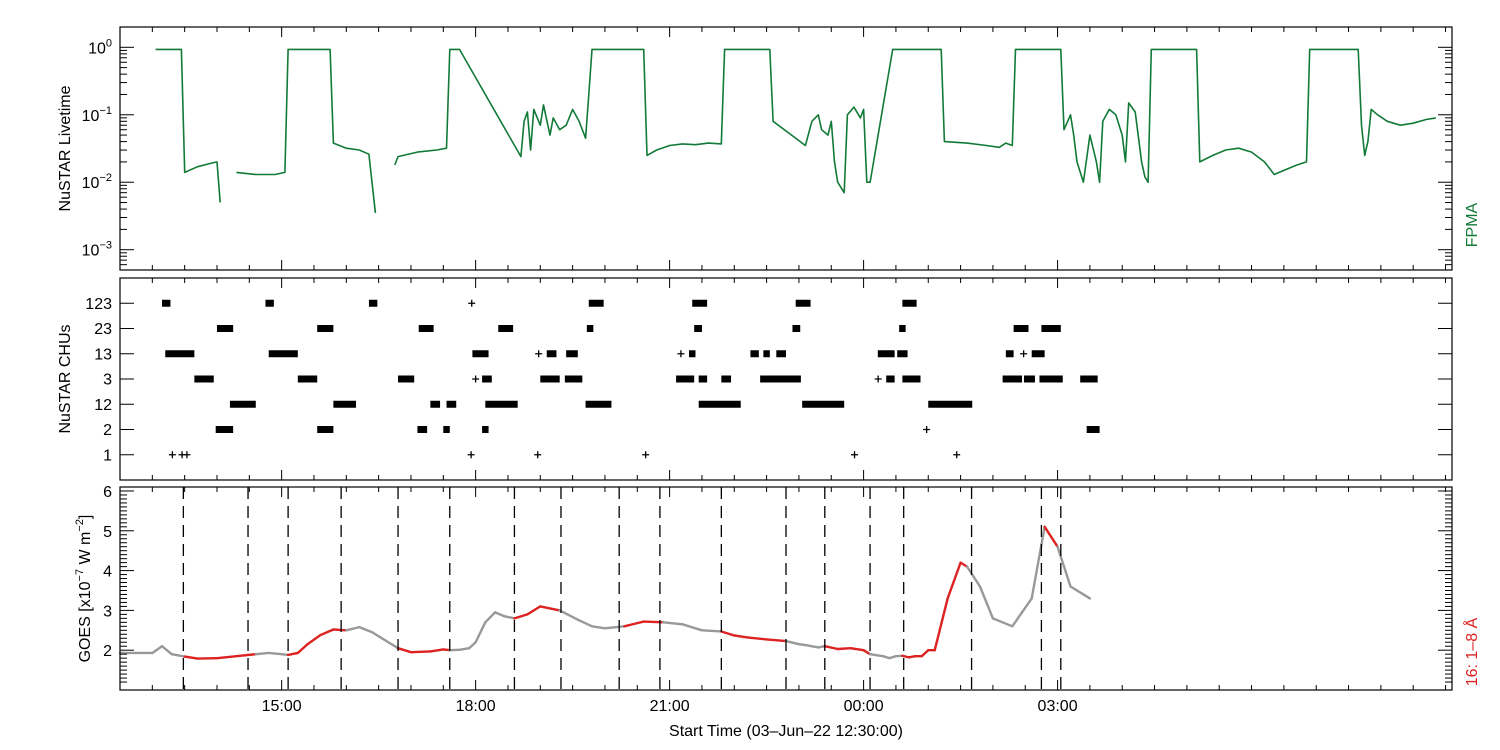 This screenshot has height=750, width=1500. I want to click on chu-tick-label-3: 3, so click(107, 380).